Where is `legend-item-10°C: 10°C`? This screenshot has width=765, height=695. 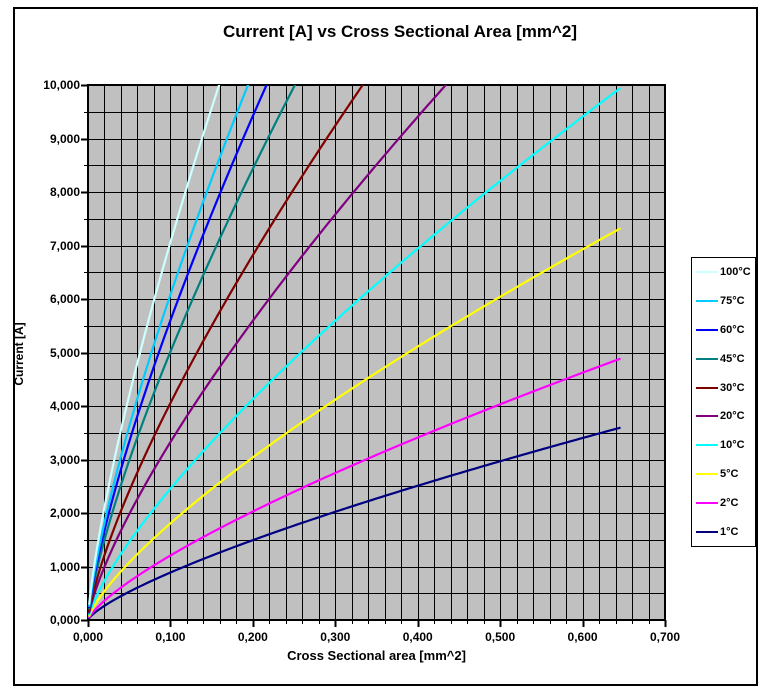
legend-item-10°C: 10°C is located at coordinates (723, 445).